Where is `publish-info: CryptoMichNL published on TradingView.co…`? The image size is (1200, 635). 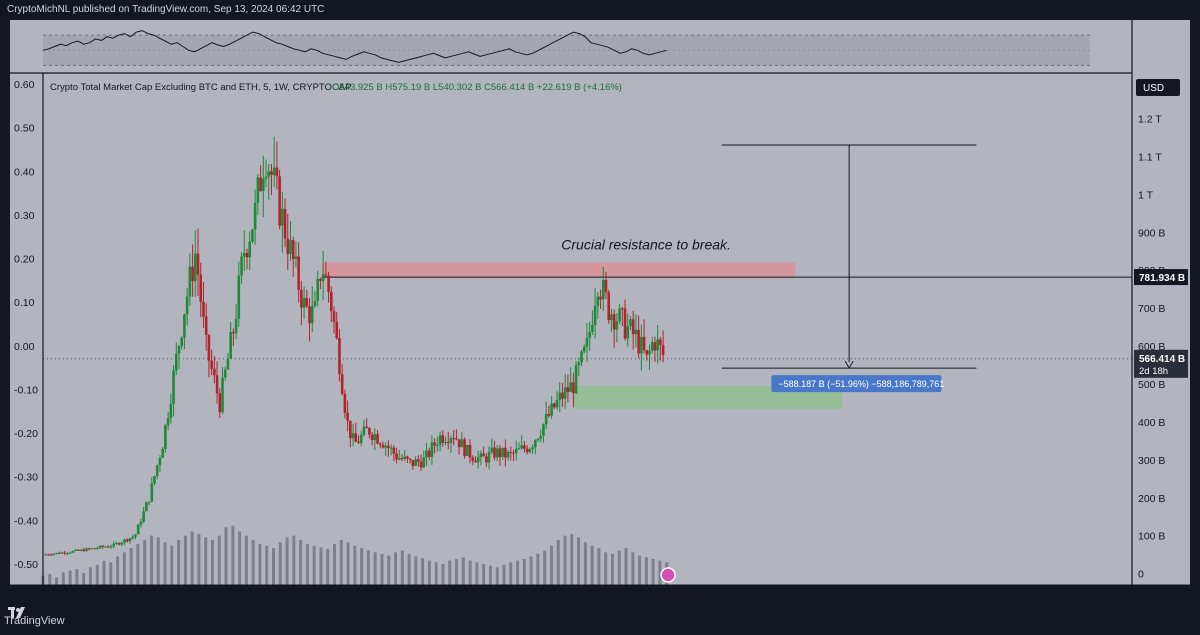 publish-info: CryptoMichNL published on TradingView.co… is located at coordinates (166, 9).